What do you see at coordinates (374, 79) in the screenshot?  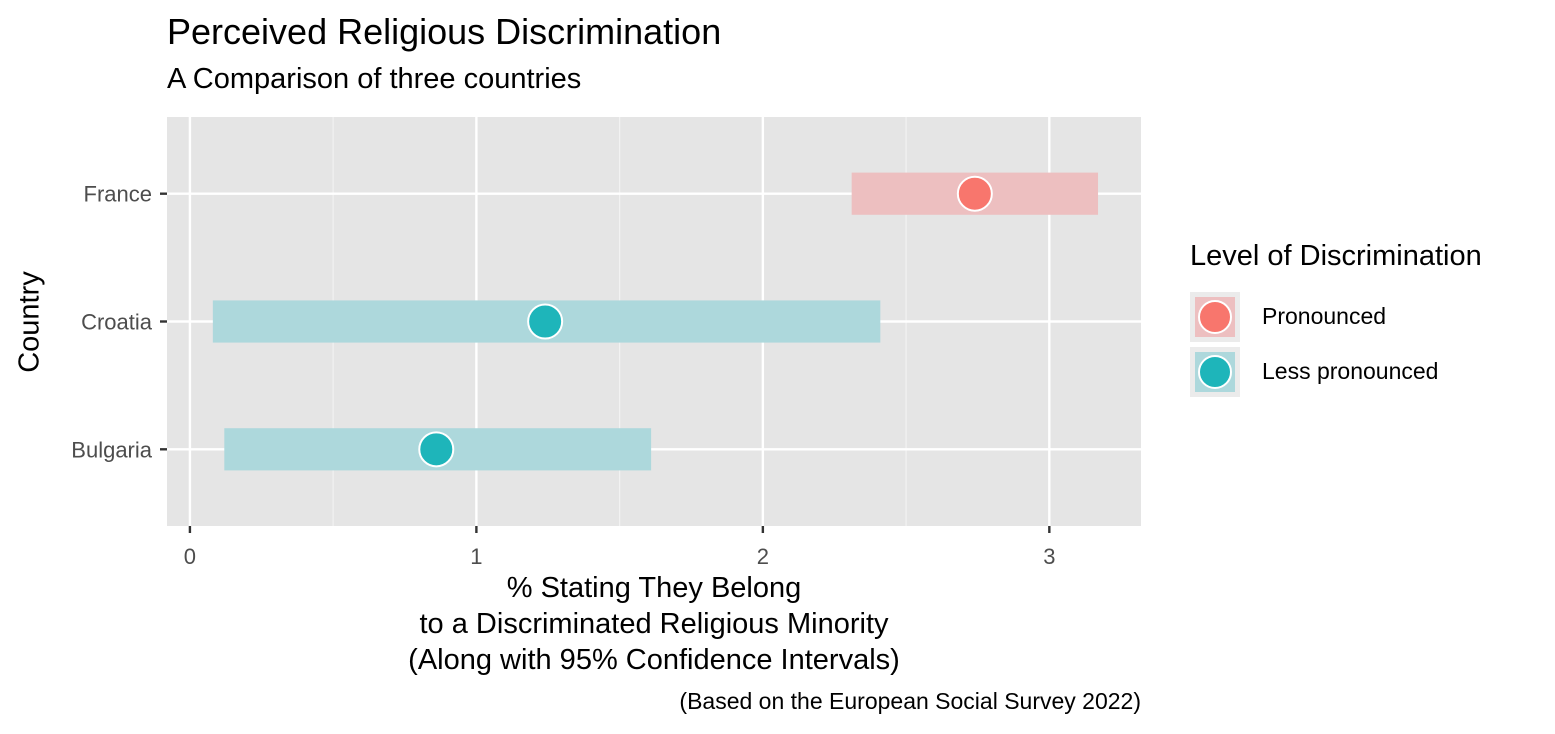 I see `chart-subtitle: A Comparison of three countries` at bounding box center [374, 79].